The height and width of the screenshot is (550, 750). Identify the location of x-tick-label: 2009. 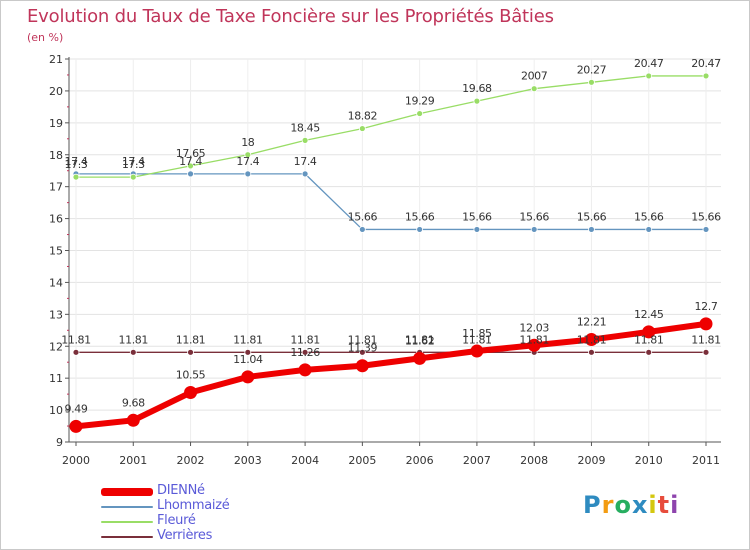
(591, 460).